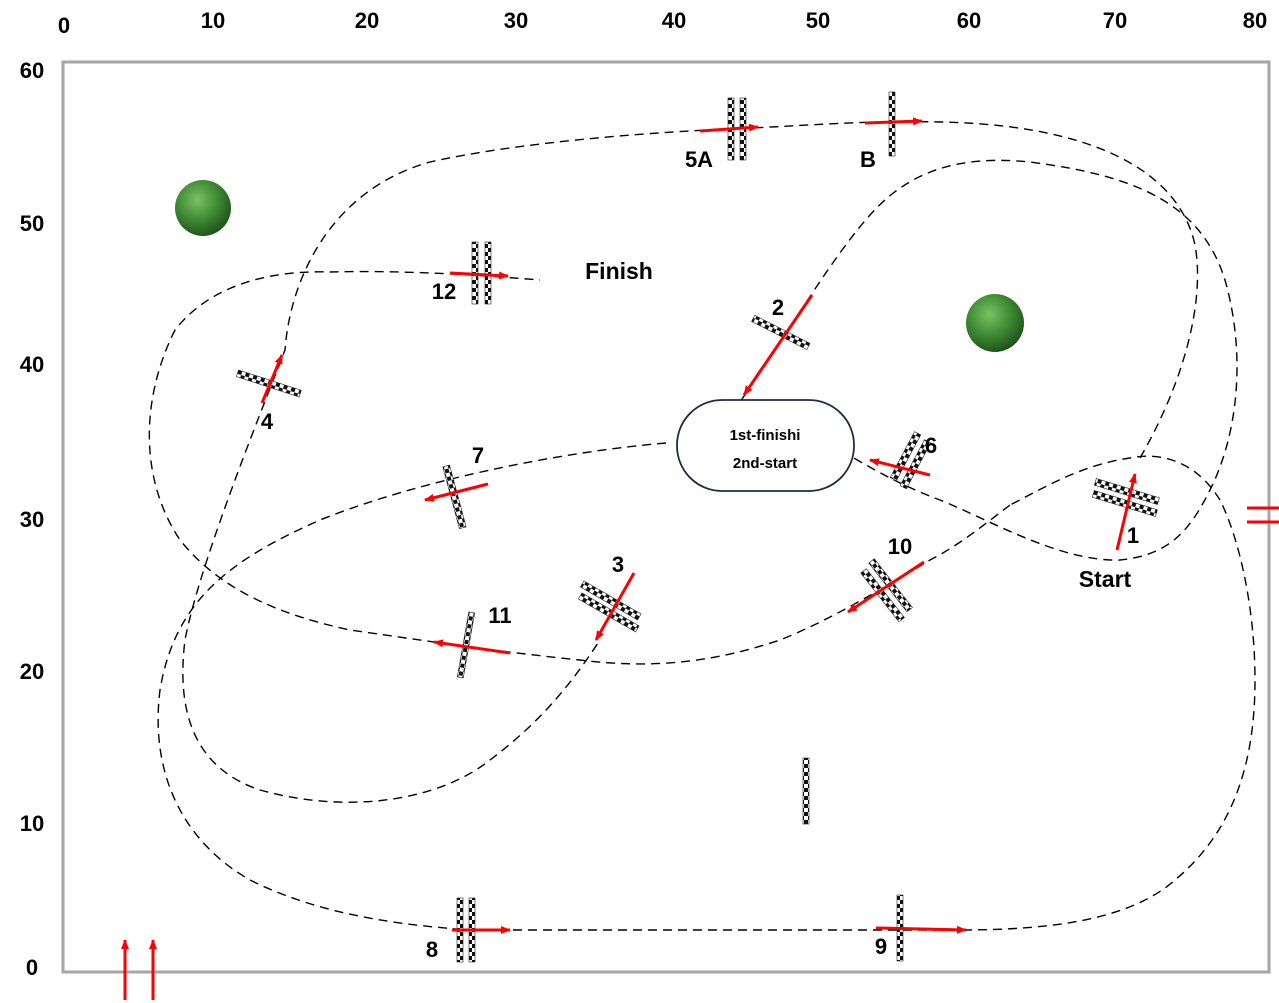 This screenshot has width=1279, height=1003. Describe the element at coordinates (32, 967) in the screenshot. I see `y-label-0: 0` at that location.